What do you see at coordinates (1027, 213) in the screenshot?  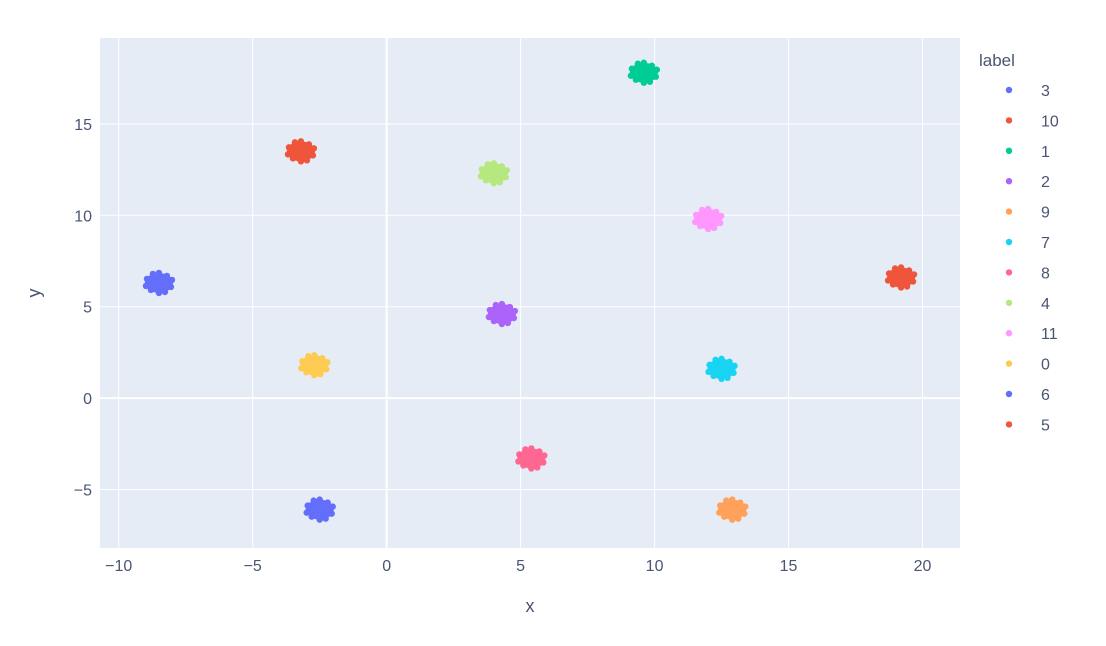 I see `legend-item-9: 9` at bounding box center [1027, 213].